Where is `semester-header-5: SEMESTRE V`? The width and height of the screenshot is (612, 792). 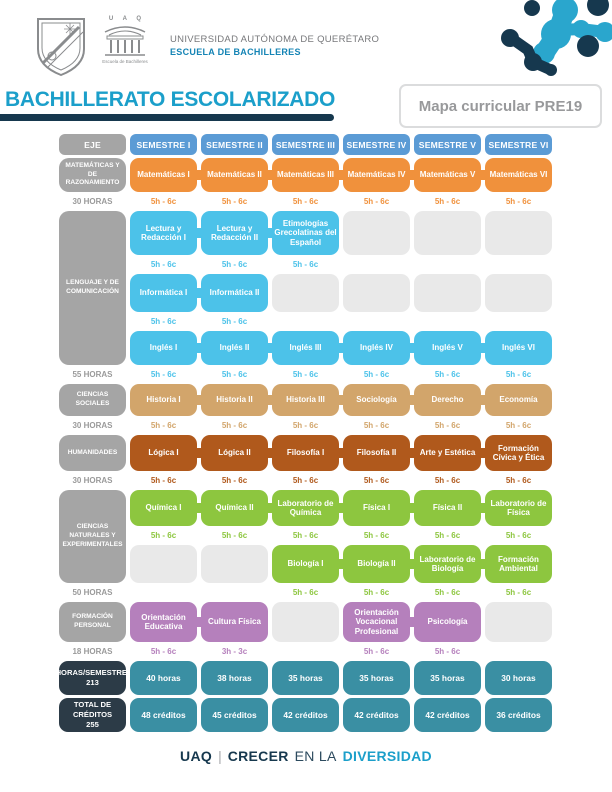 semester-header-5: SEMESTRE V is located at coordinates (447, 144).